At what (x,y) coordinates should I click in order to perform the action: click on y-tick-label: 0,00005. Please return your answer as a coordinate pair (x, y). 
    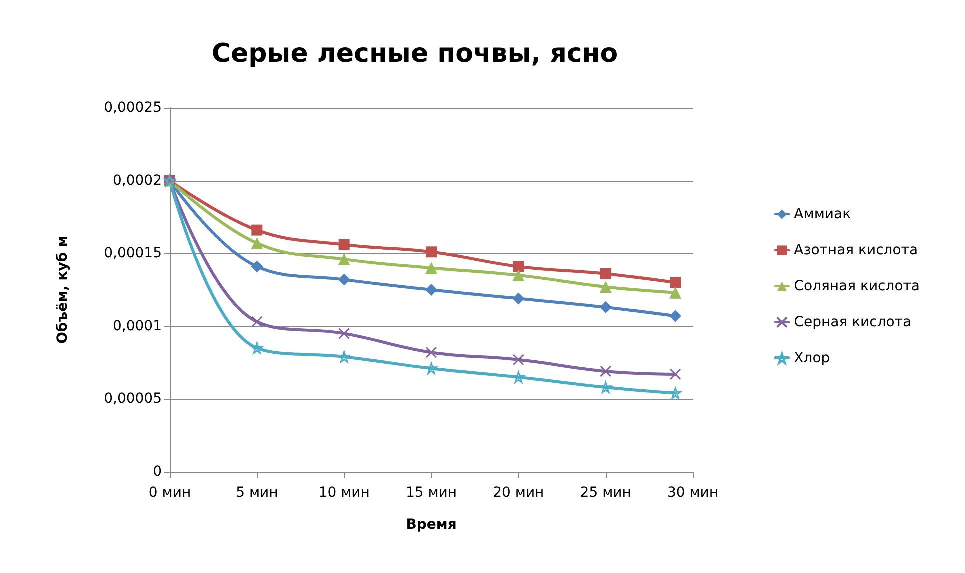
    Looking at the image, I should click on (133, 399).